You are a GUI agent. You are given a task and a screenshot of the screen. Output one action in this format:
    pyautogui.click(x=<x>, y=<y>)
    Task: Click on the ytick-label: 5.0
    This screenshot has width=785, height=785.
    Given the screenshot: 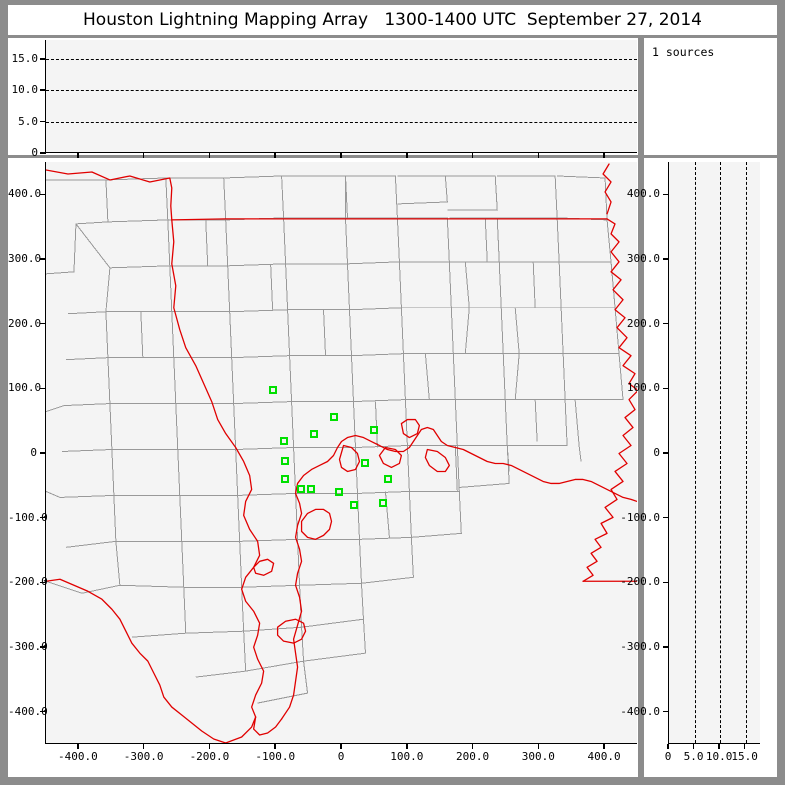 What is the action you would take?
    pyautogui.click(x=28, y=121)
    